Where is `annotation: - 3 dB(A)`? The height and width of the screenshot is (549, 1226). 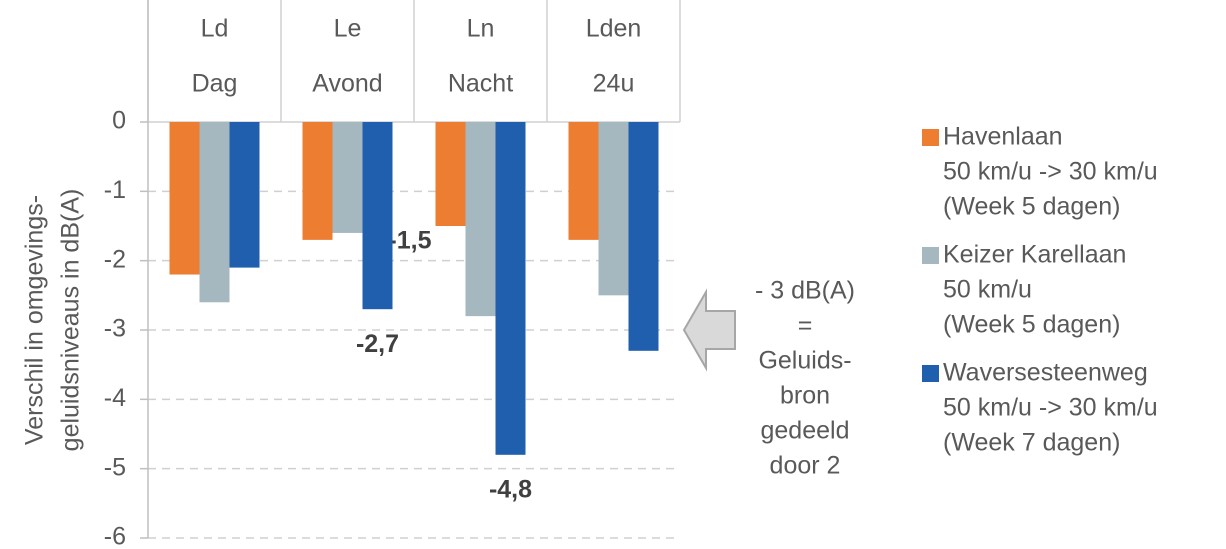 annotation: - 3 dB(A) is located at coordinates (805, 291).